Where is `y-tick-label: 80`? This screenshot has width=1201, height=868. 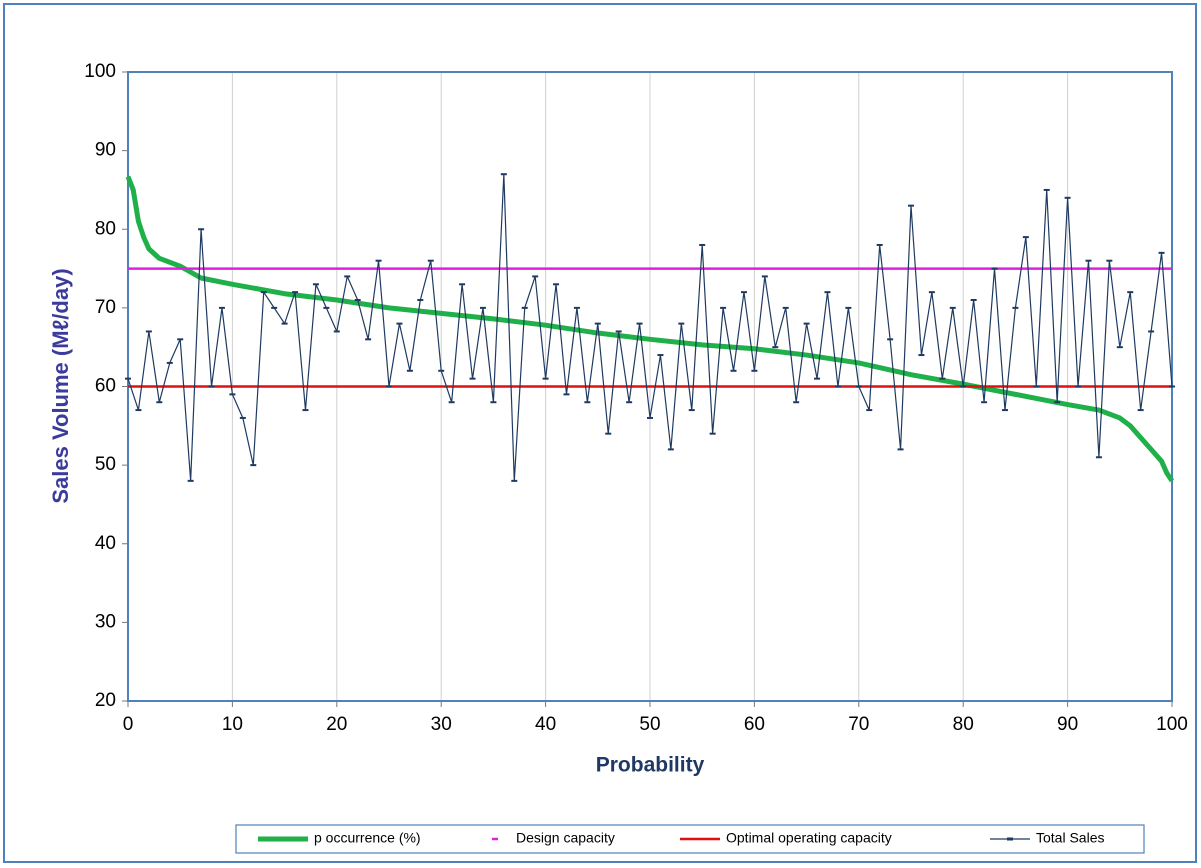 y-tick-label: 80 is located at coordinates (105, 228).